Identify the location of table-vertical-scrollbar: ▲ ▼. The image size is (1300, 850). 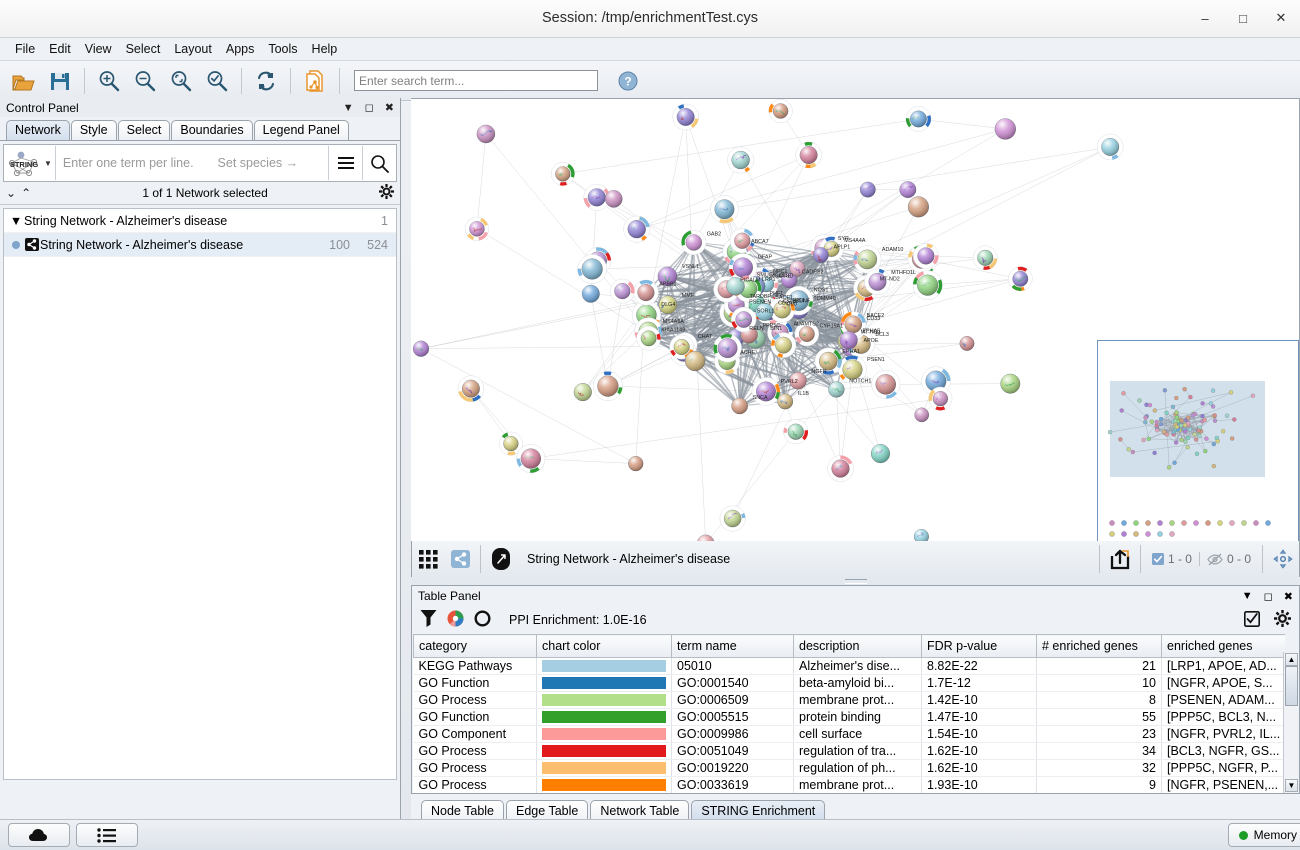
(1290, 722).